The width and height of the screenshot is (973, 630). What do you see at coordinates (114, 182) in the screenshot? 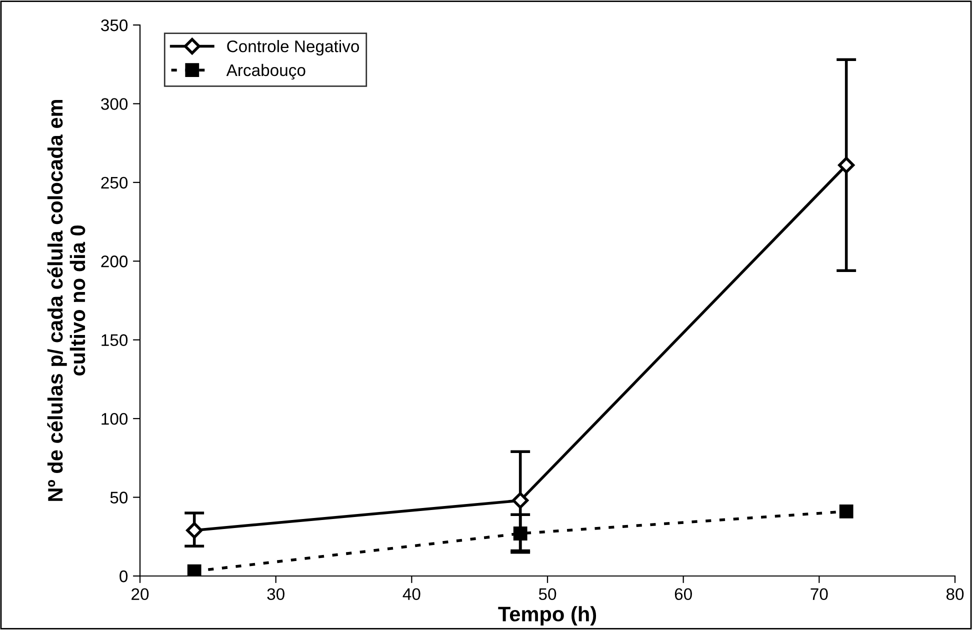
I see `y-tick-label: 250` at bounding box center [114, 182].